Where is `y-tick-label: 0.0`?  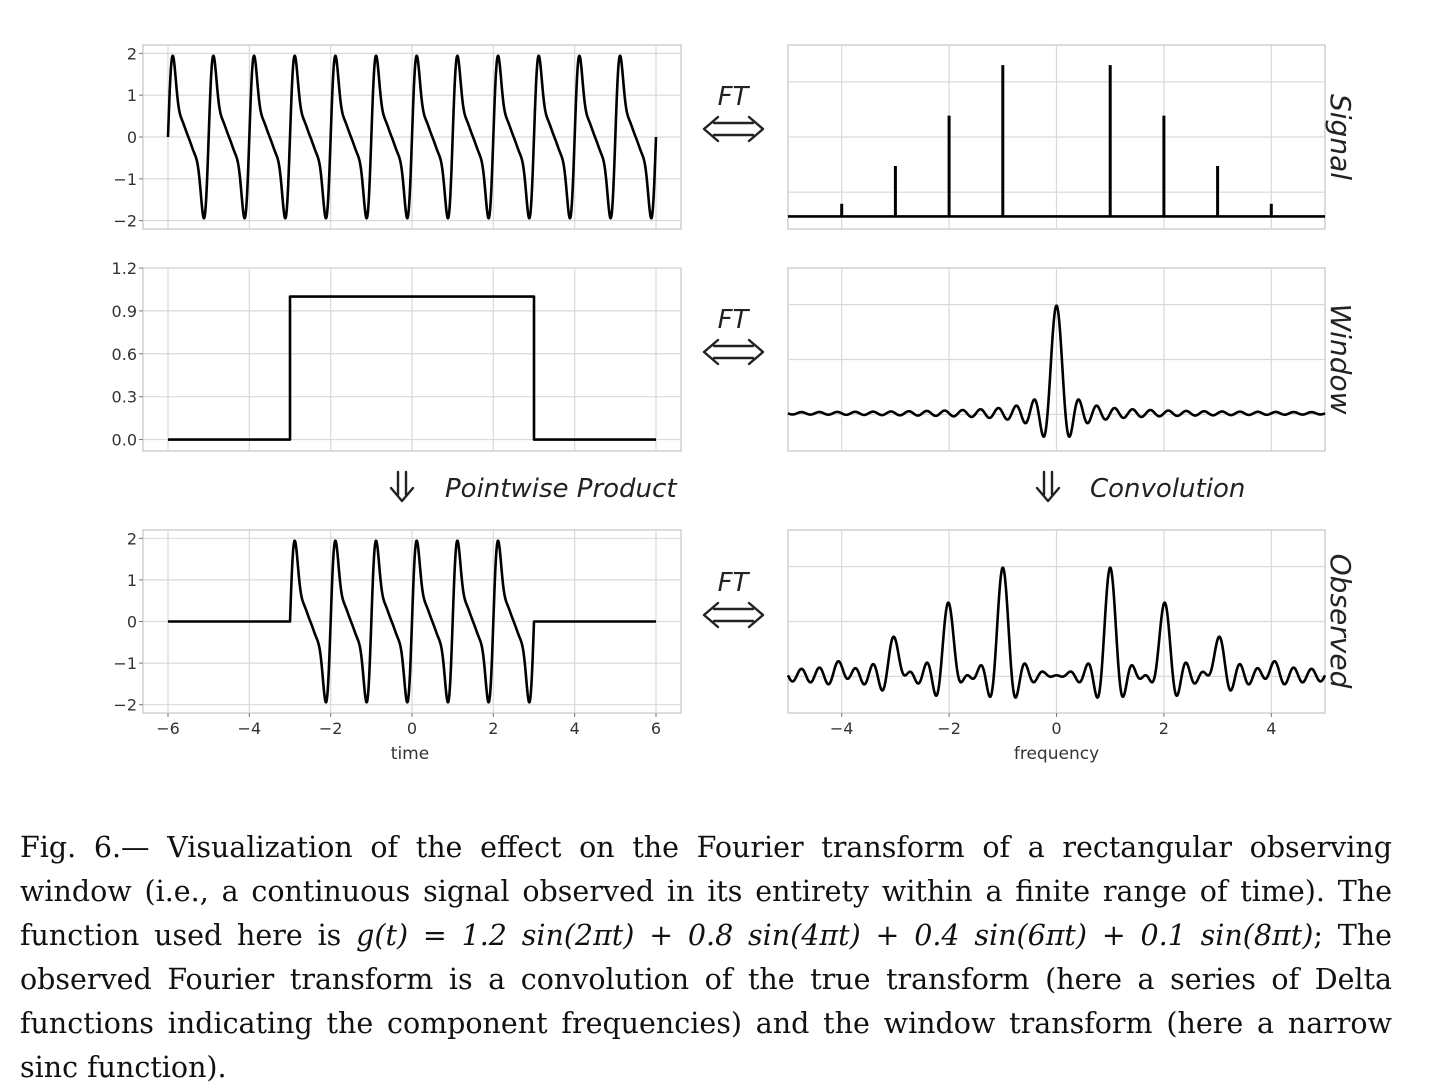 y-tick-label: 0.0 is located at coordinates (124, 440).